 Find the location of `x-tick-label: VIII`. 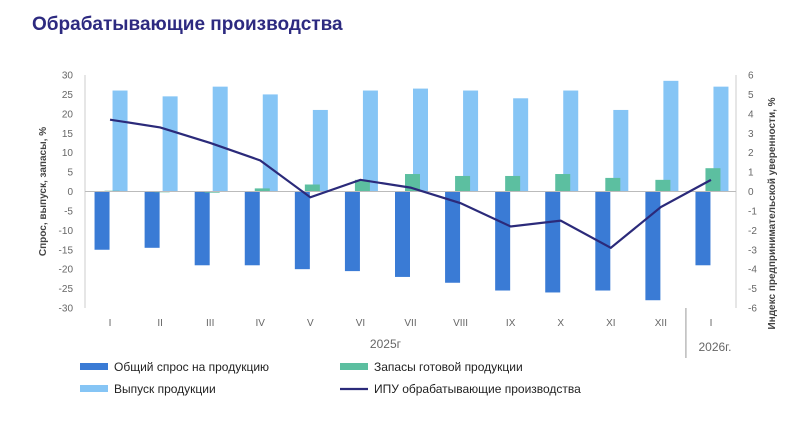

x-tick-label: VIII is located at coordinates (460, 323).